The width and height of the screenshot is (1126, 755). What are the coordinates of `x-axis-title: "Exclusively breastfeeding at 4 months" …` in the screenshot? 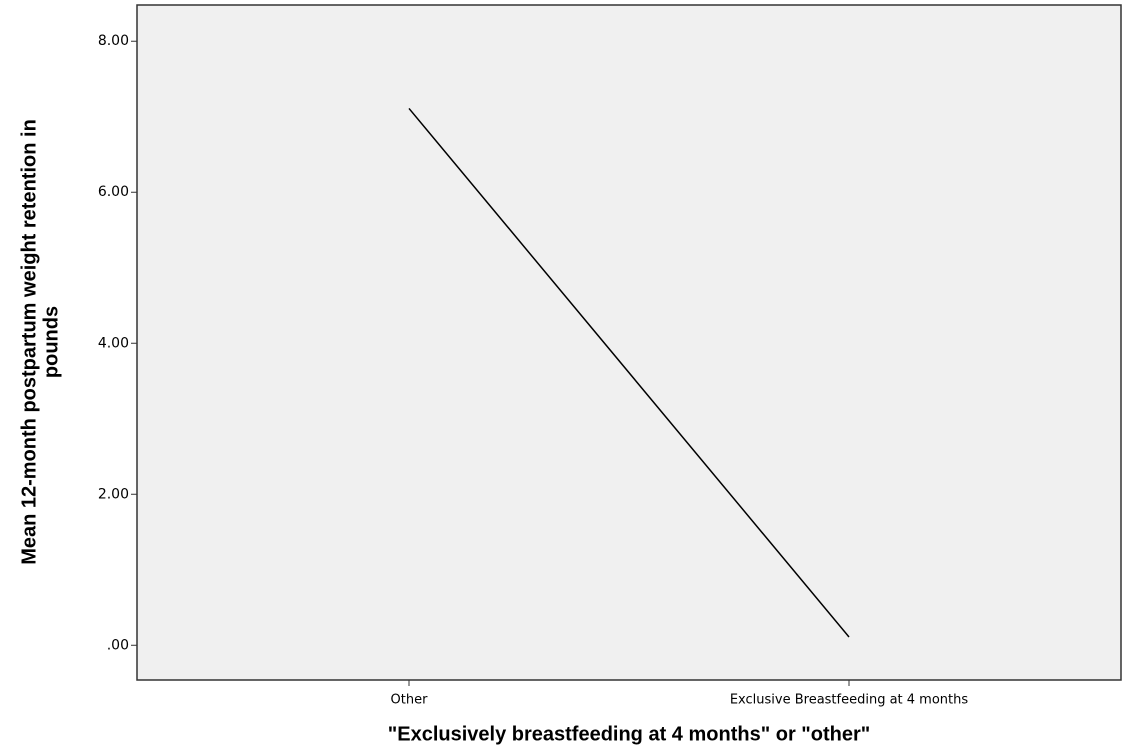 It's located at (629, 734).